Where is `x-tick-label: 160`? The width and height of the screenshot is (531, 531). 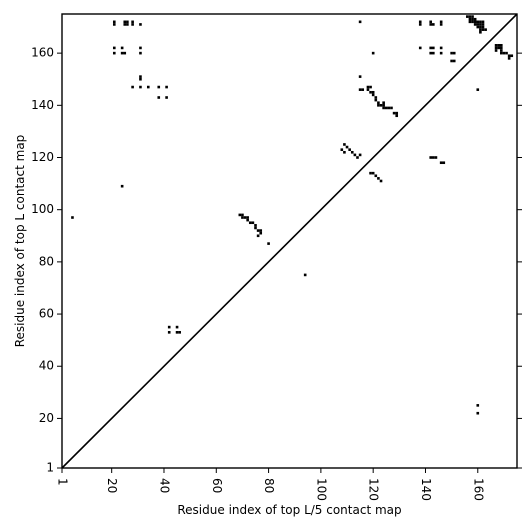 x-tick-label: 160 is located at coordinates (478, 489).